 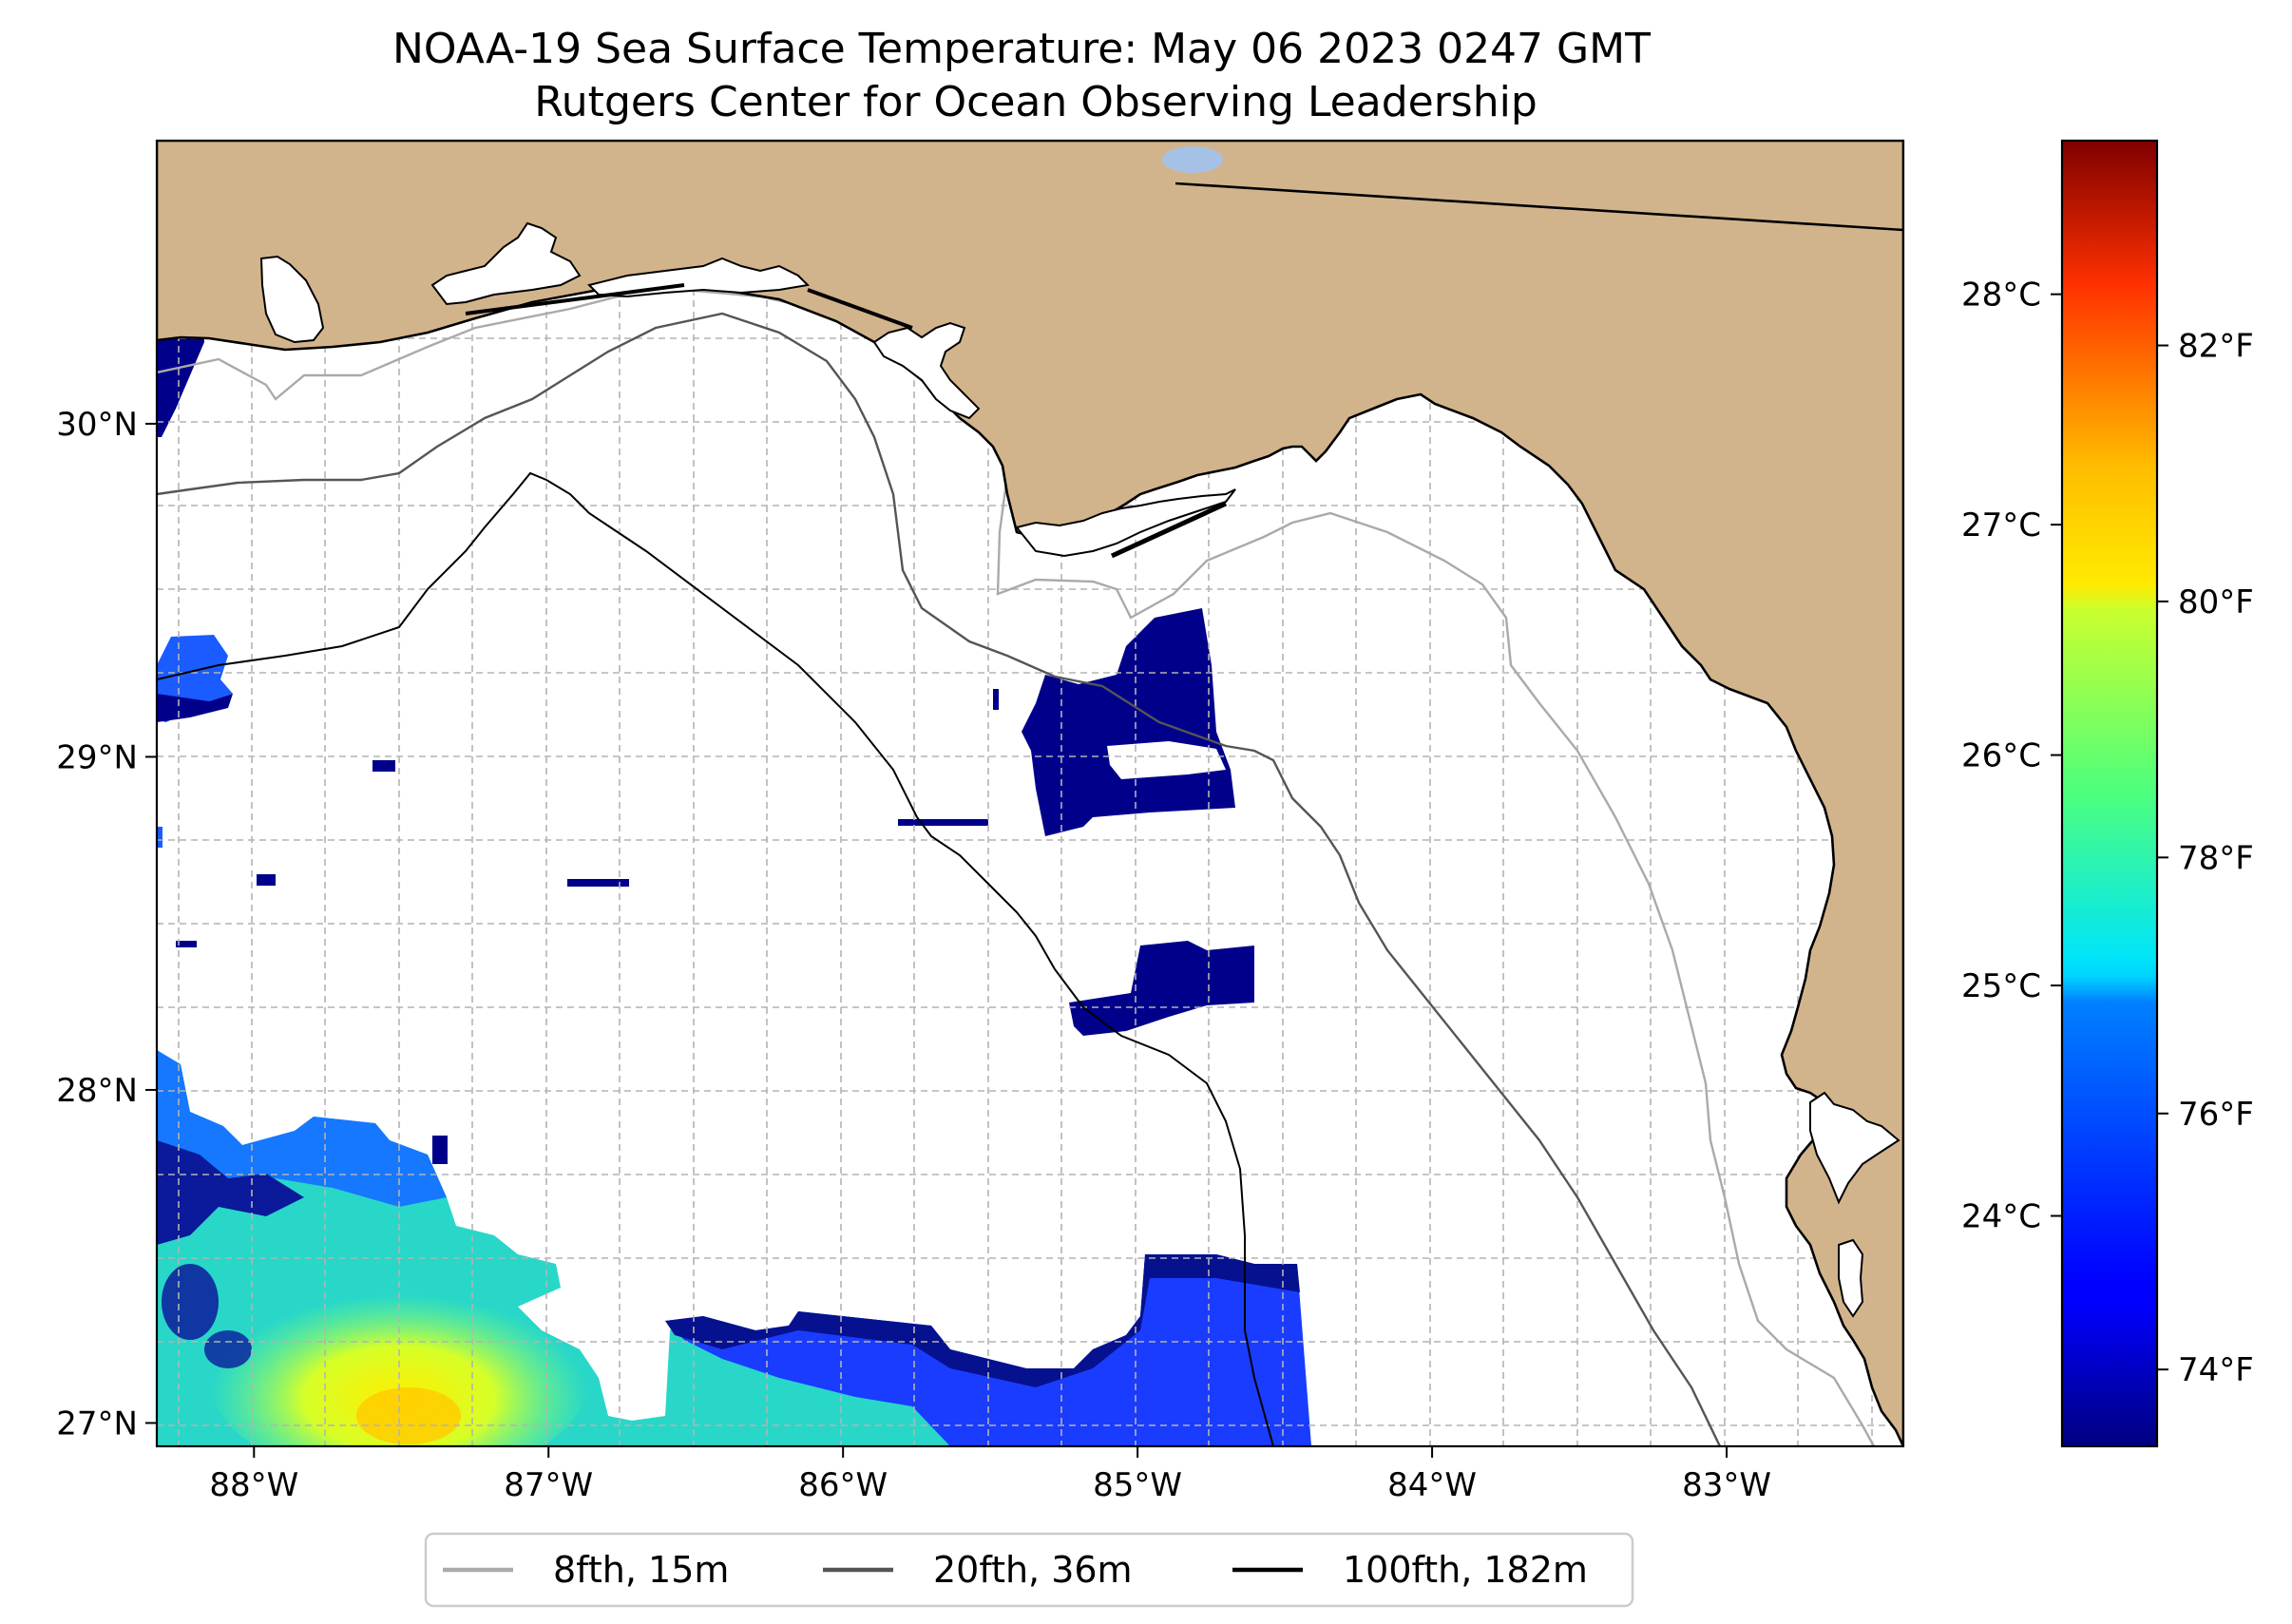 What do you see at coordinates (843, 1485) in the screenshot?
I see `lon-tick-label: 86°W` at bounding box center [843, 1485].